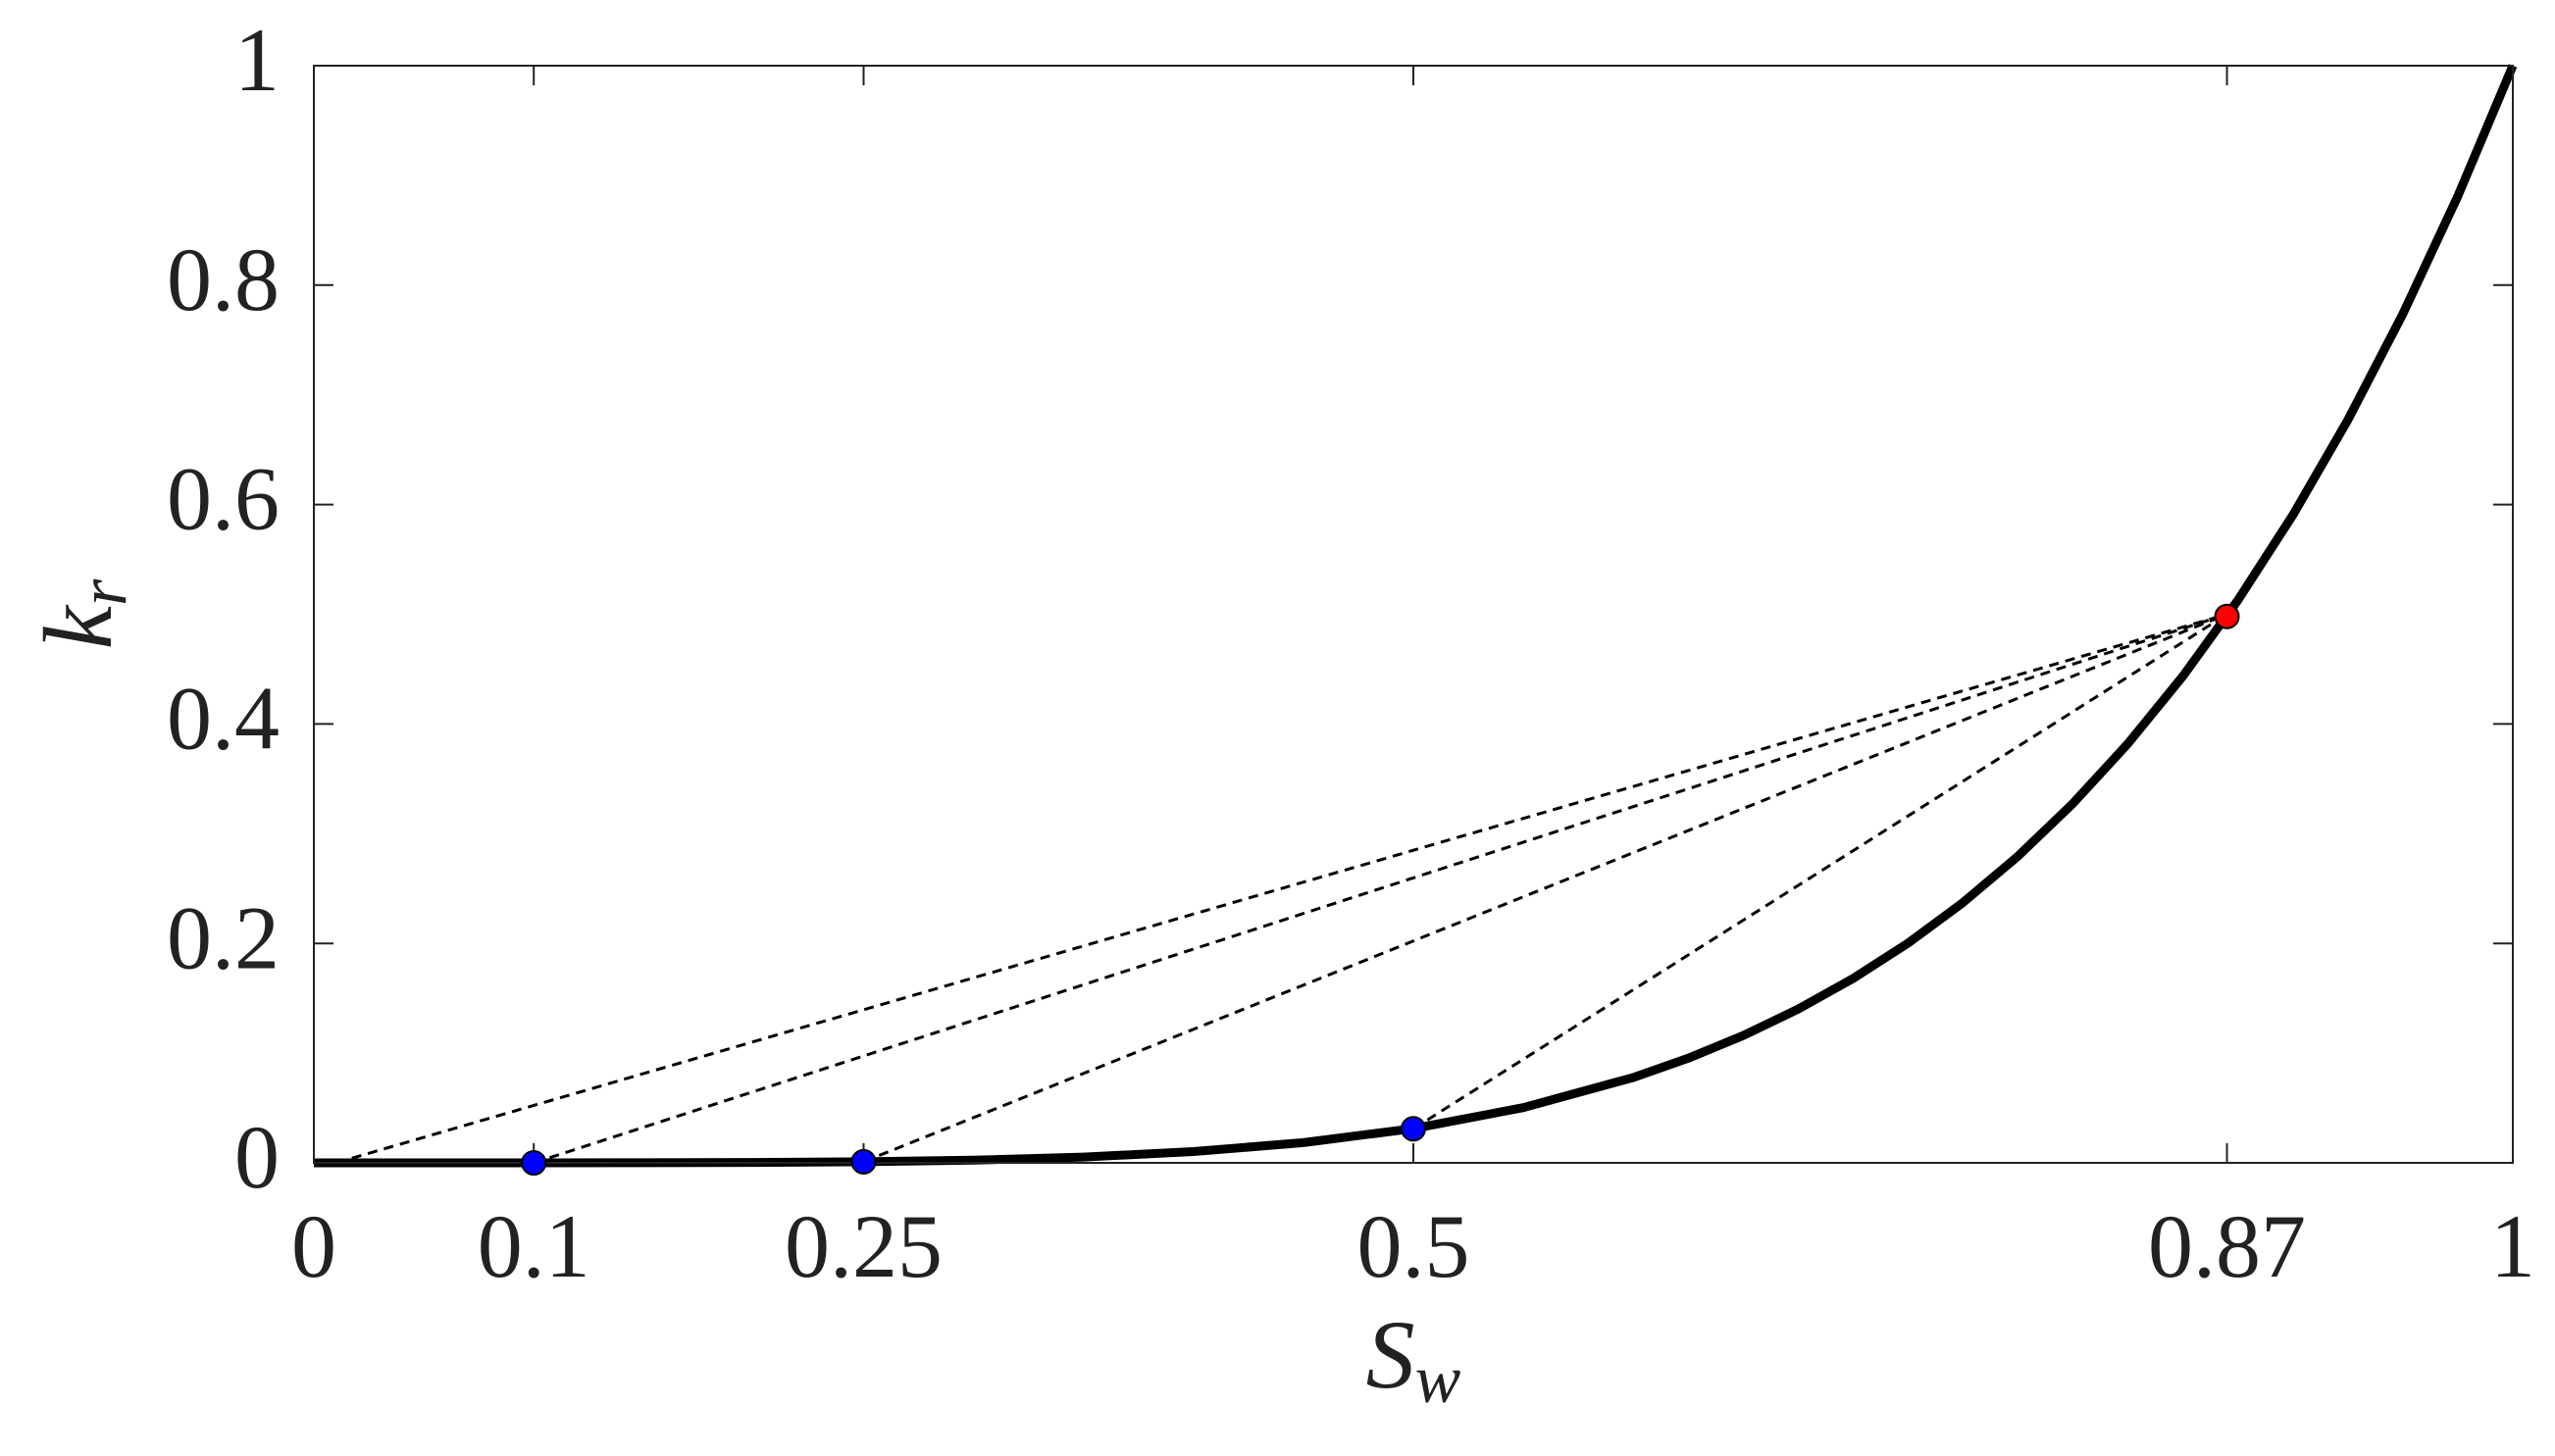 The height and width of the screenshot is (1456, 2555). Describe the element at coordinates (1820, 871) in the screenshot. I see `chord` at that location.